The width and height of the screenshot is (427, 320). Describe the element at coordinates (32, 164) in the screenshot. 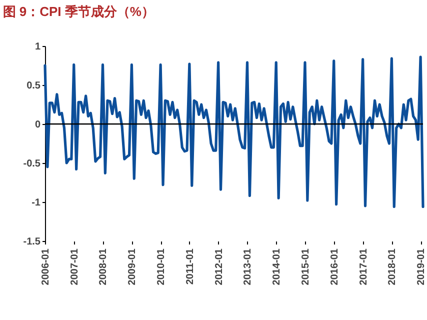

I see `y-tick-label: -0.5` at that location.